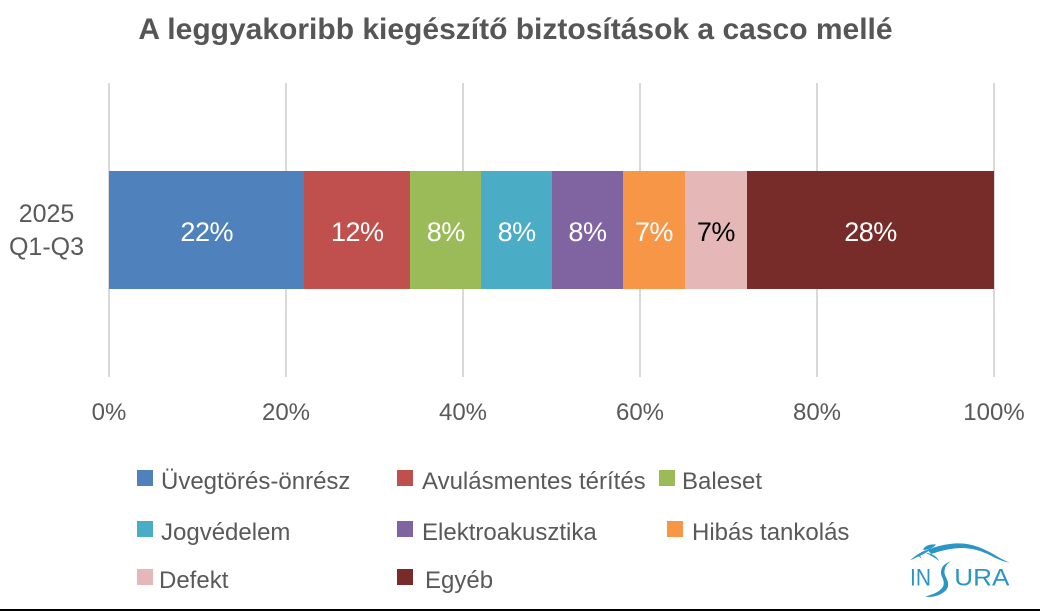  What do you see at coordinates (981, 578) in the screenshot?
I see `svg-text: URA` at bounding box center [981, 578].